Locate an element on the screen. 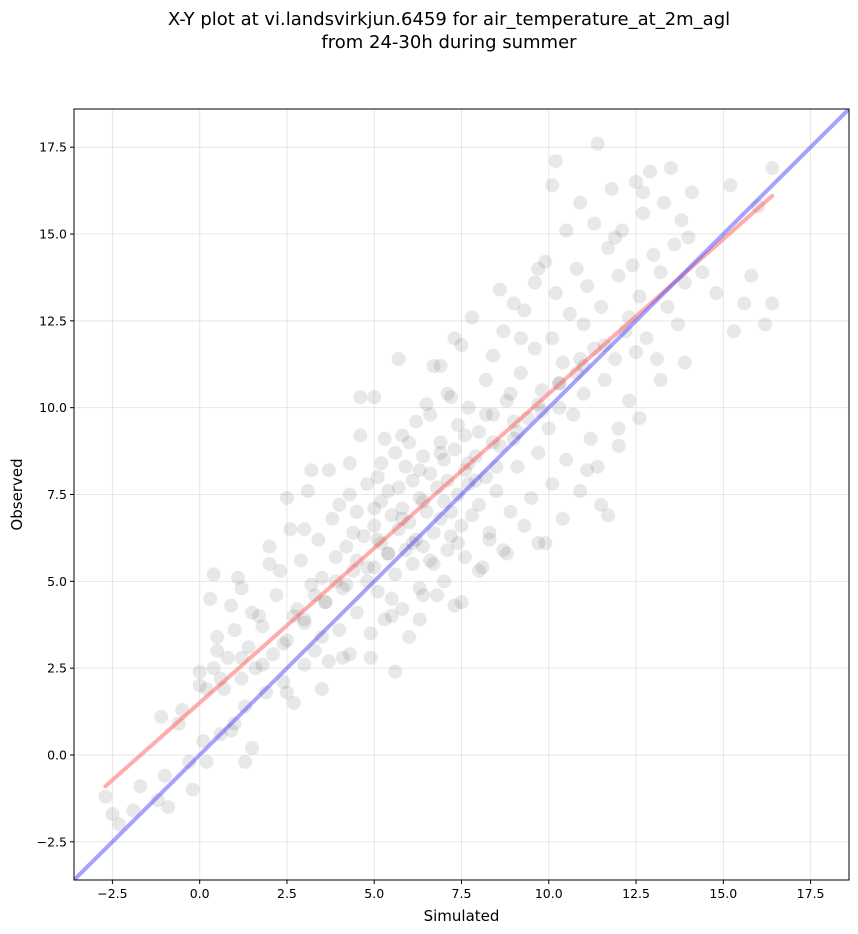  y-axis-label: Observed is located at coordinates (17, 494).